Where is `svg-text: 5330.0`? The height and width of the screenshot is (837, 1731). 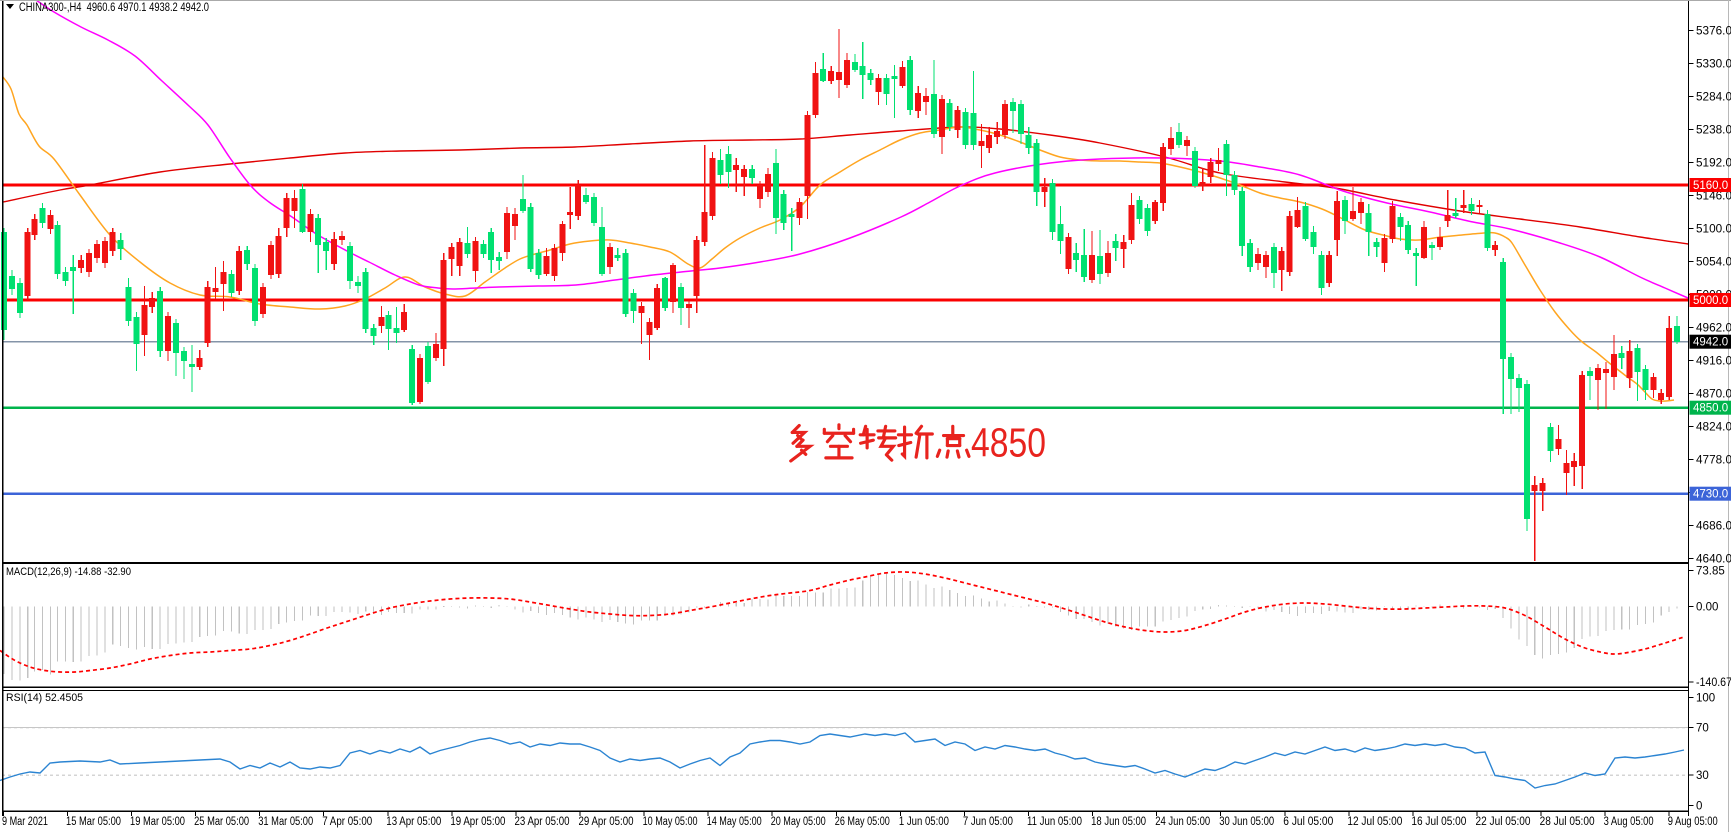
svg-text: 5330.0 is located at coordinates (1713, 64).